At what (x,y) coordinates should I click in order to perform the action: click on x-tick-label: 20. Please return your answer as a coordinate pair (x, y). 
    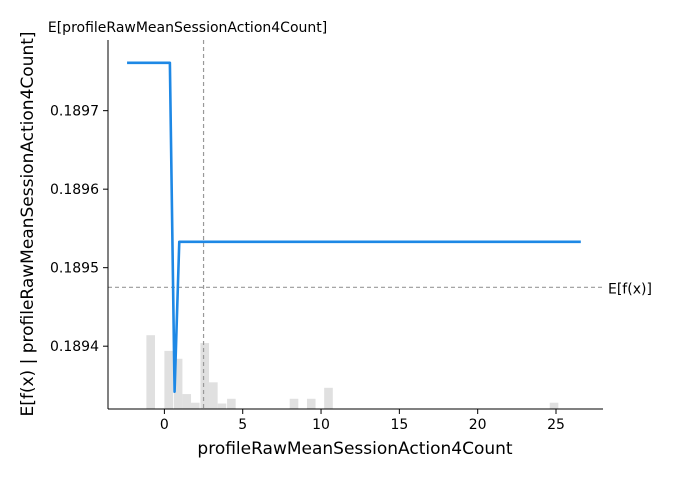
    Looking at the image, I should click on (478, 425).